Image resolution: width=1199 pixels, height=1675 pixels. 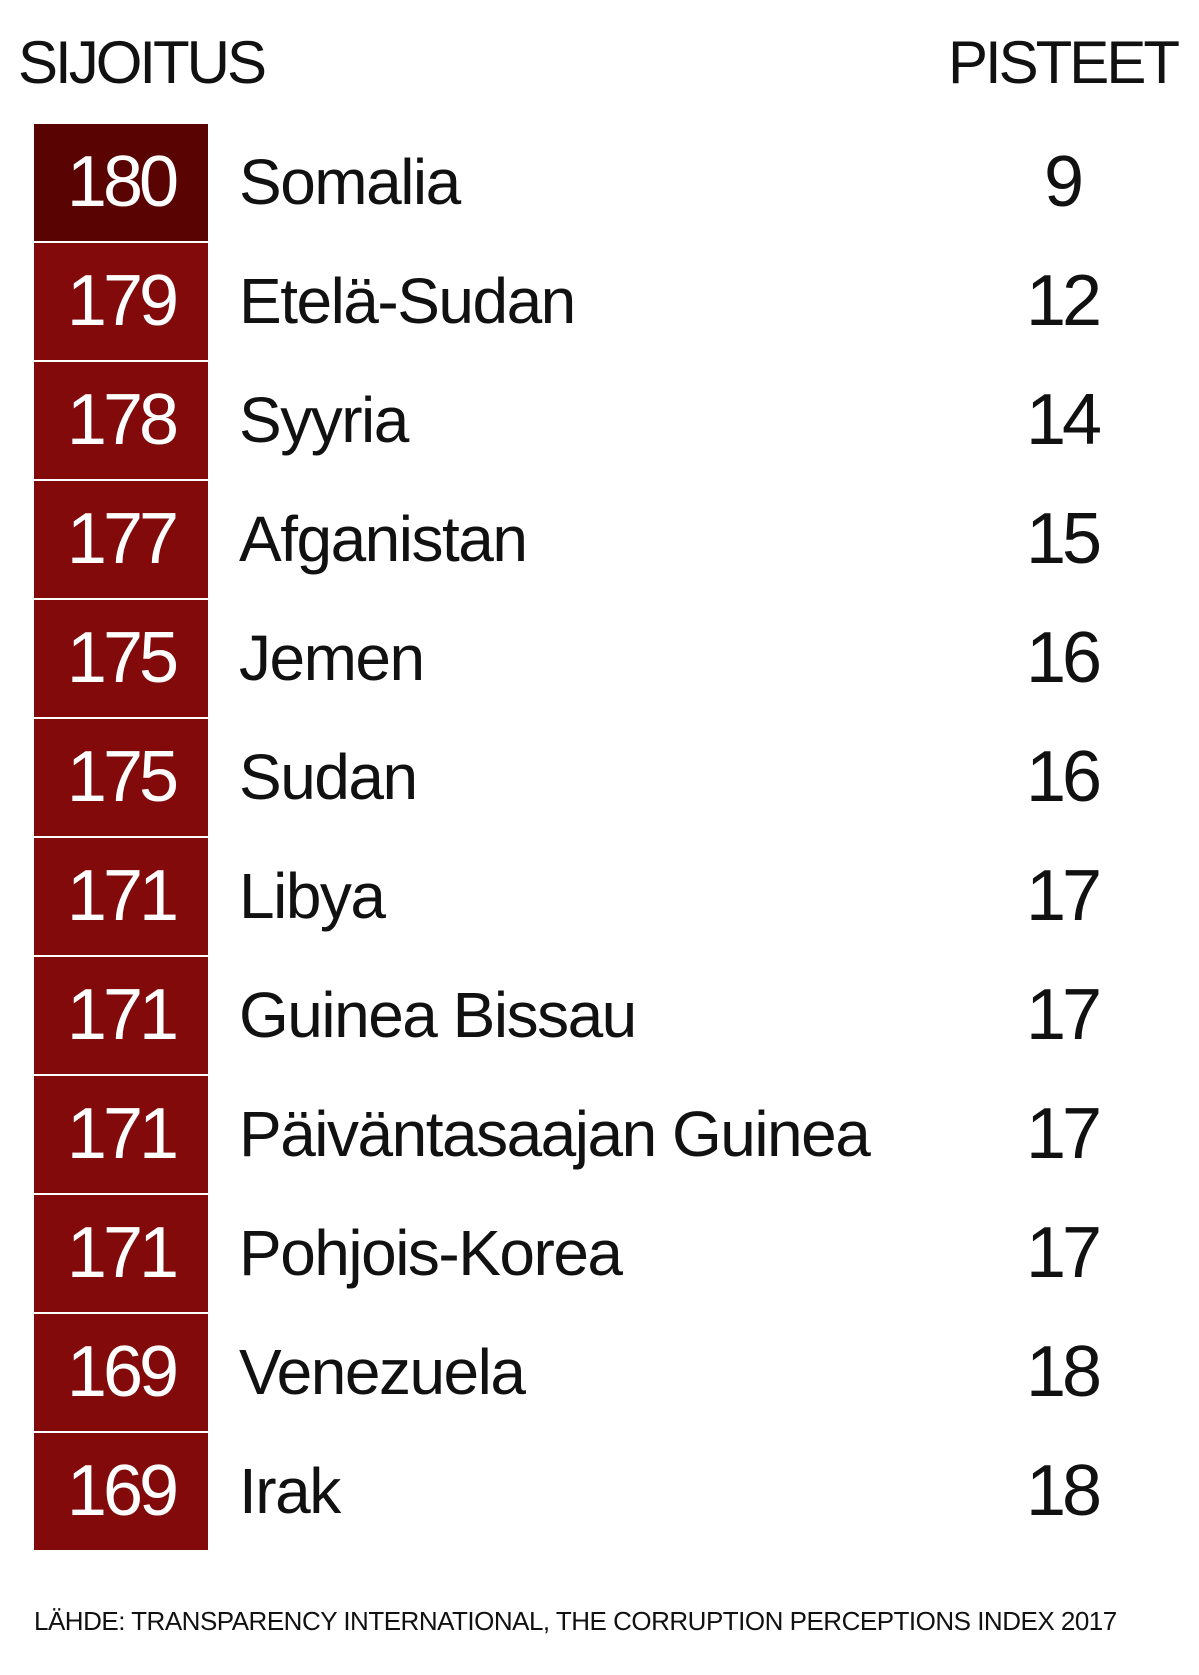 What do you see at coordinates (121, 421) in the screenshot?
I see `rank-cell: 178` at bounding box center [121, 421].